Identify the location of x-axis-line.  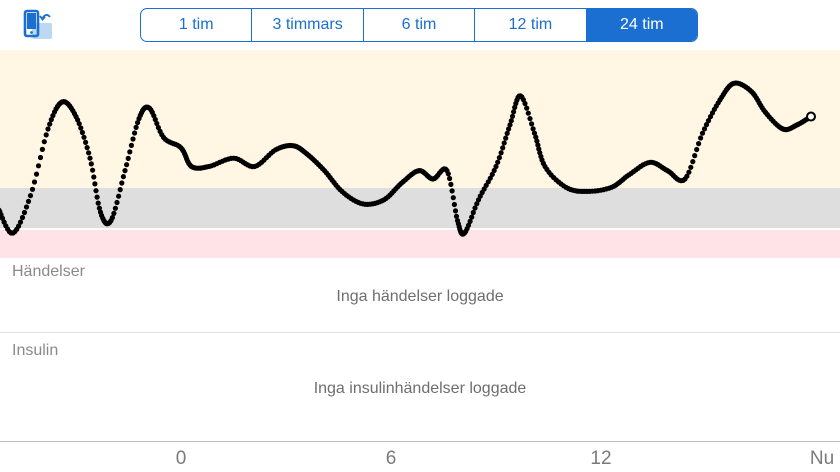
(420, 441).